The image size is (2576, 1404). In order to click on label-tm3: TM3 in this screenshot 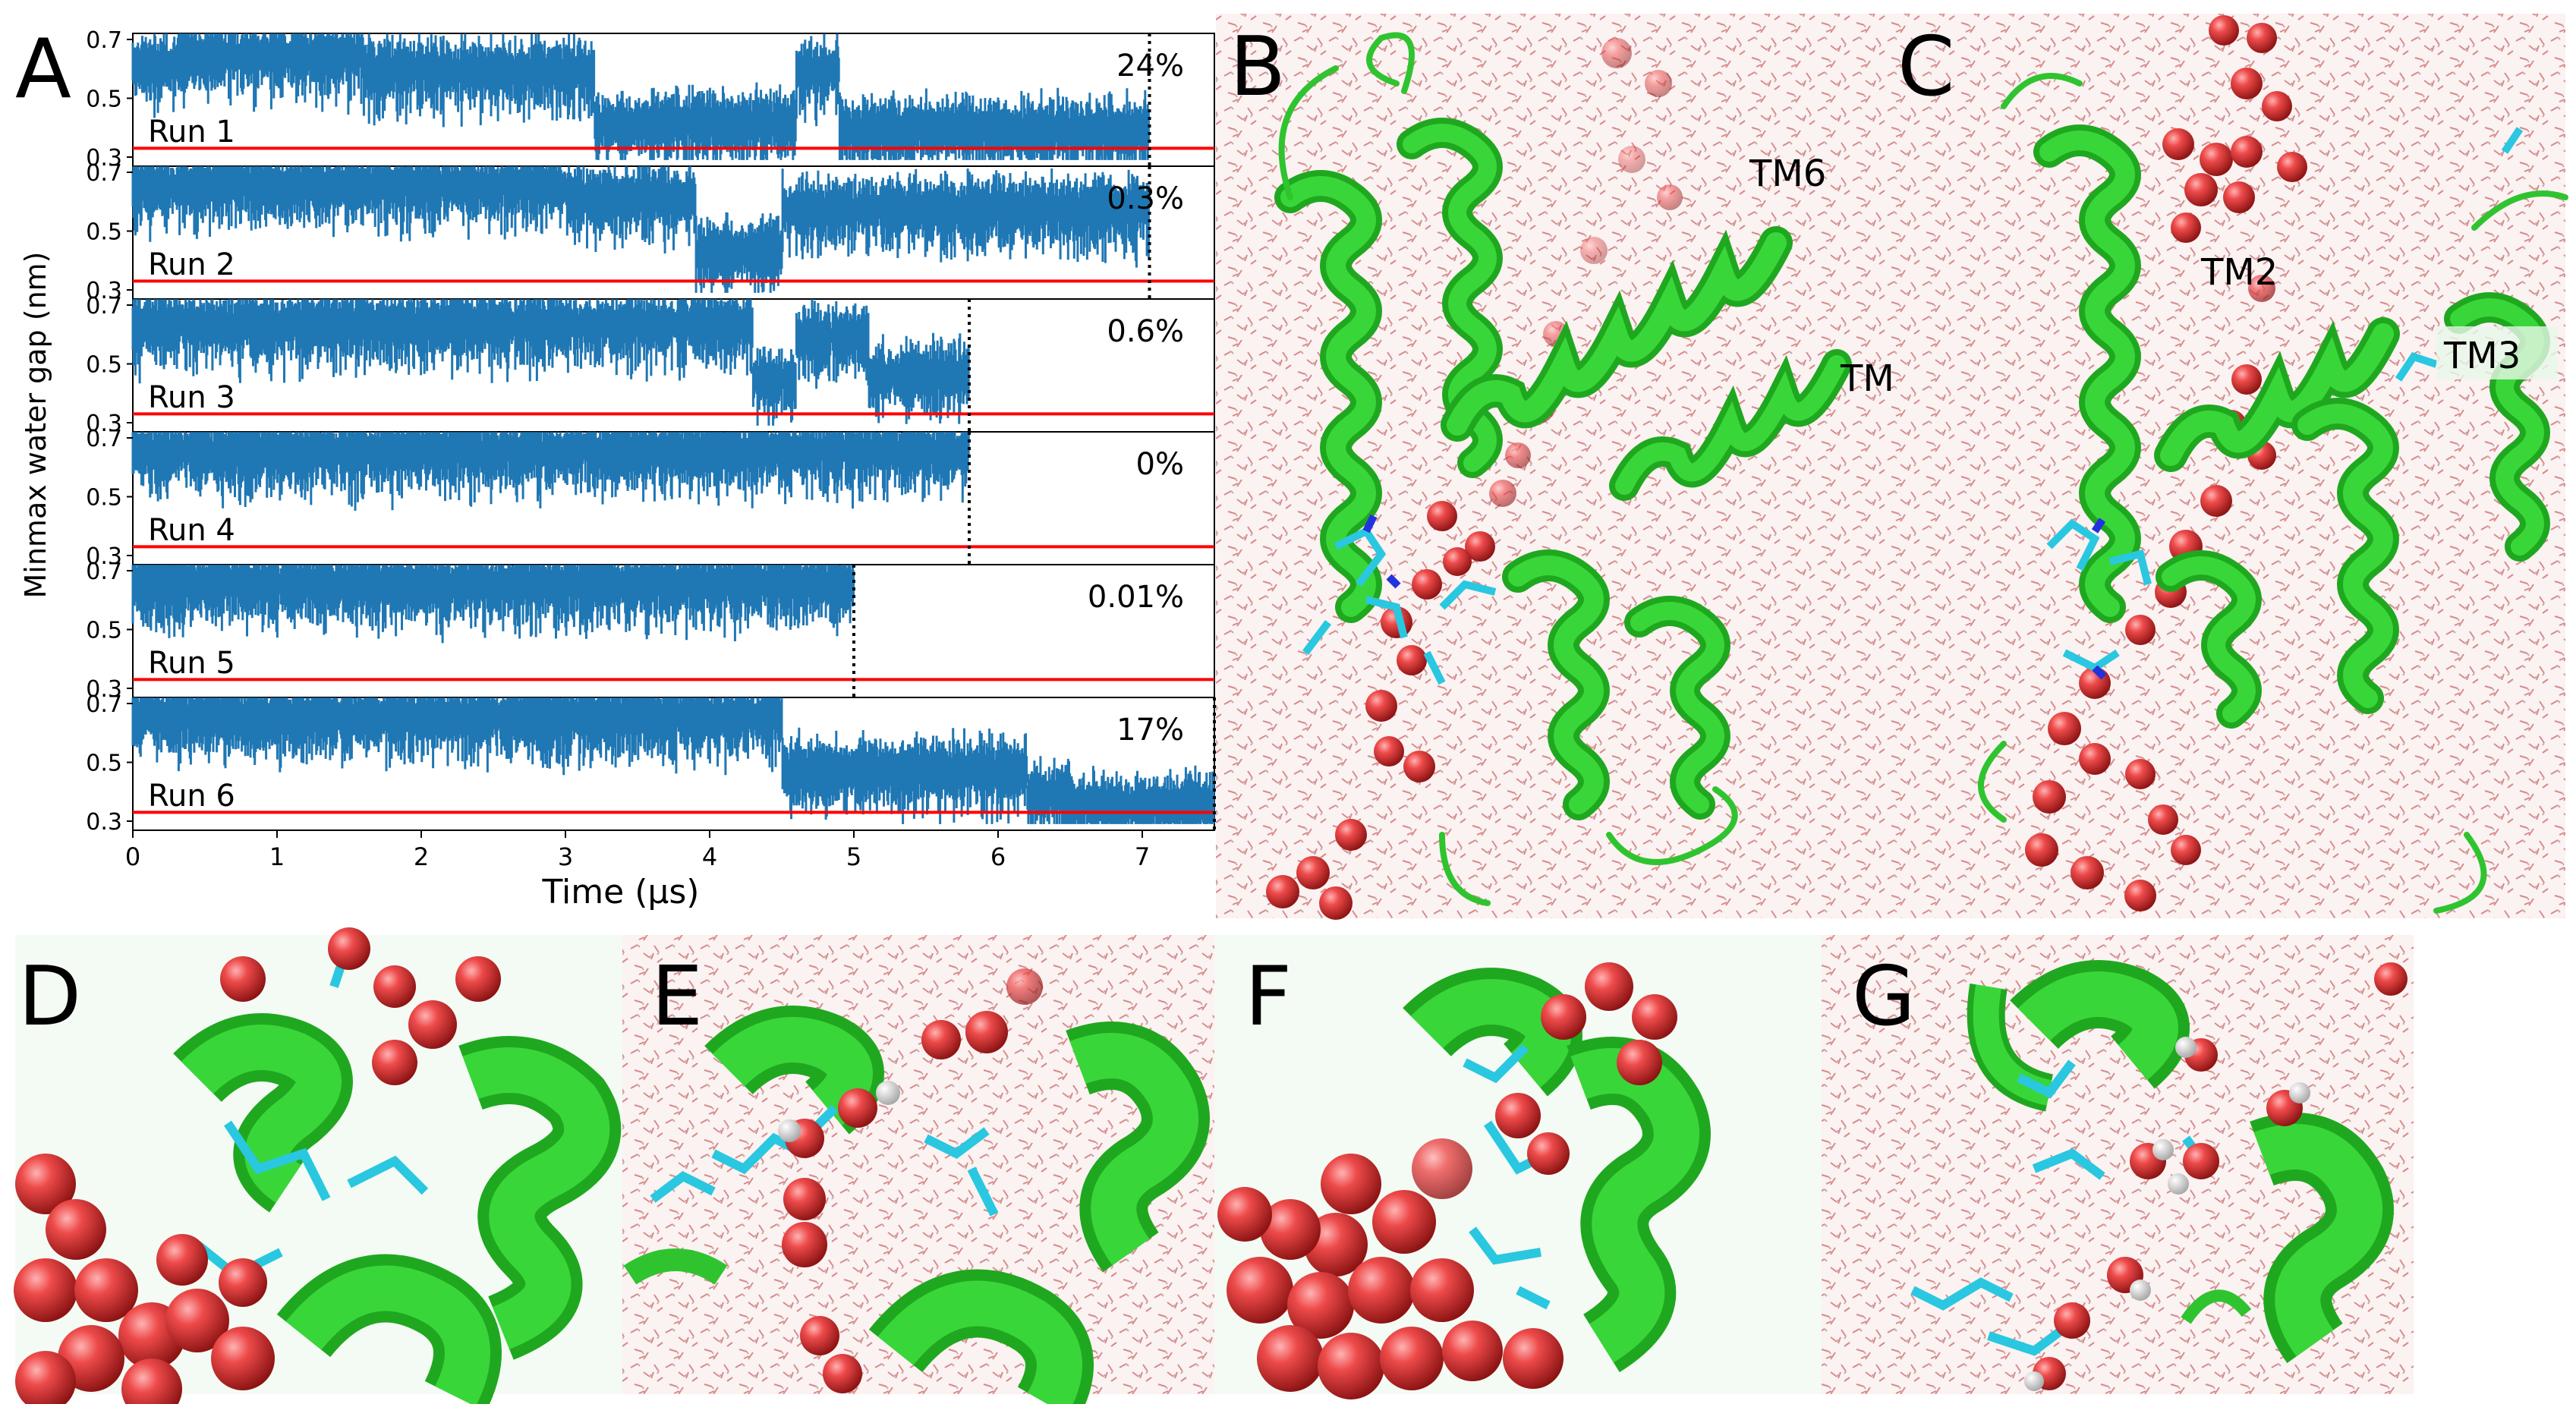, I will do `click(2482, 356)`.